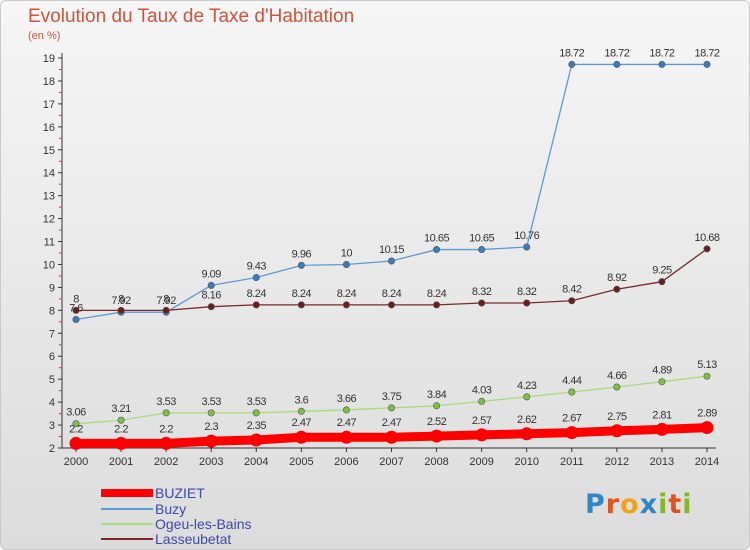 The height and width of the screenshot is (550, 750). I want to click on x-tick-label: 2010, so click(526, 462).